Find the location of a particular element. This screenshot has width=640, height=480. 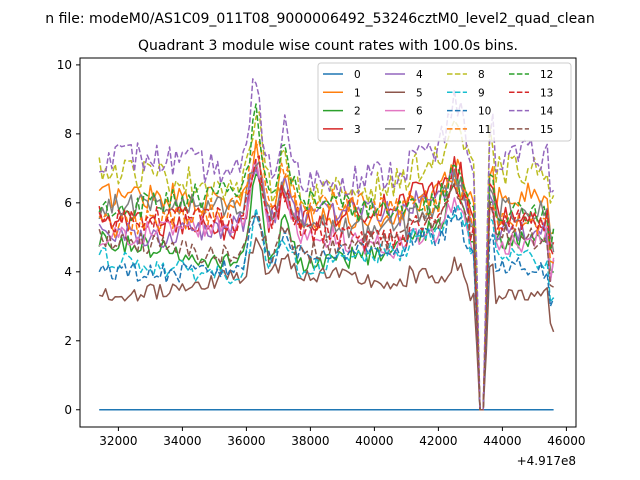

legend-label-13: 13 is located at coordinates (546, 93).